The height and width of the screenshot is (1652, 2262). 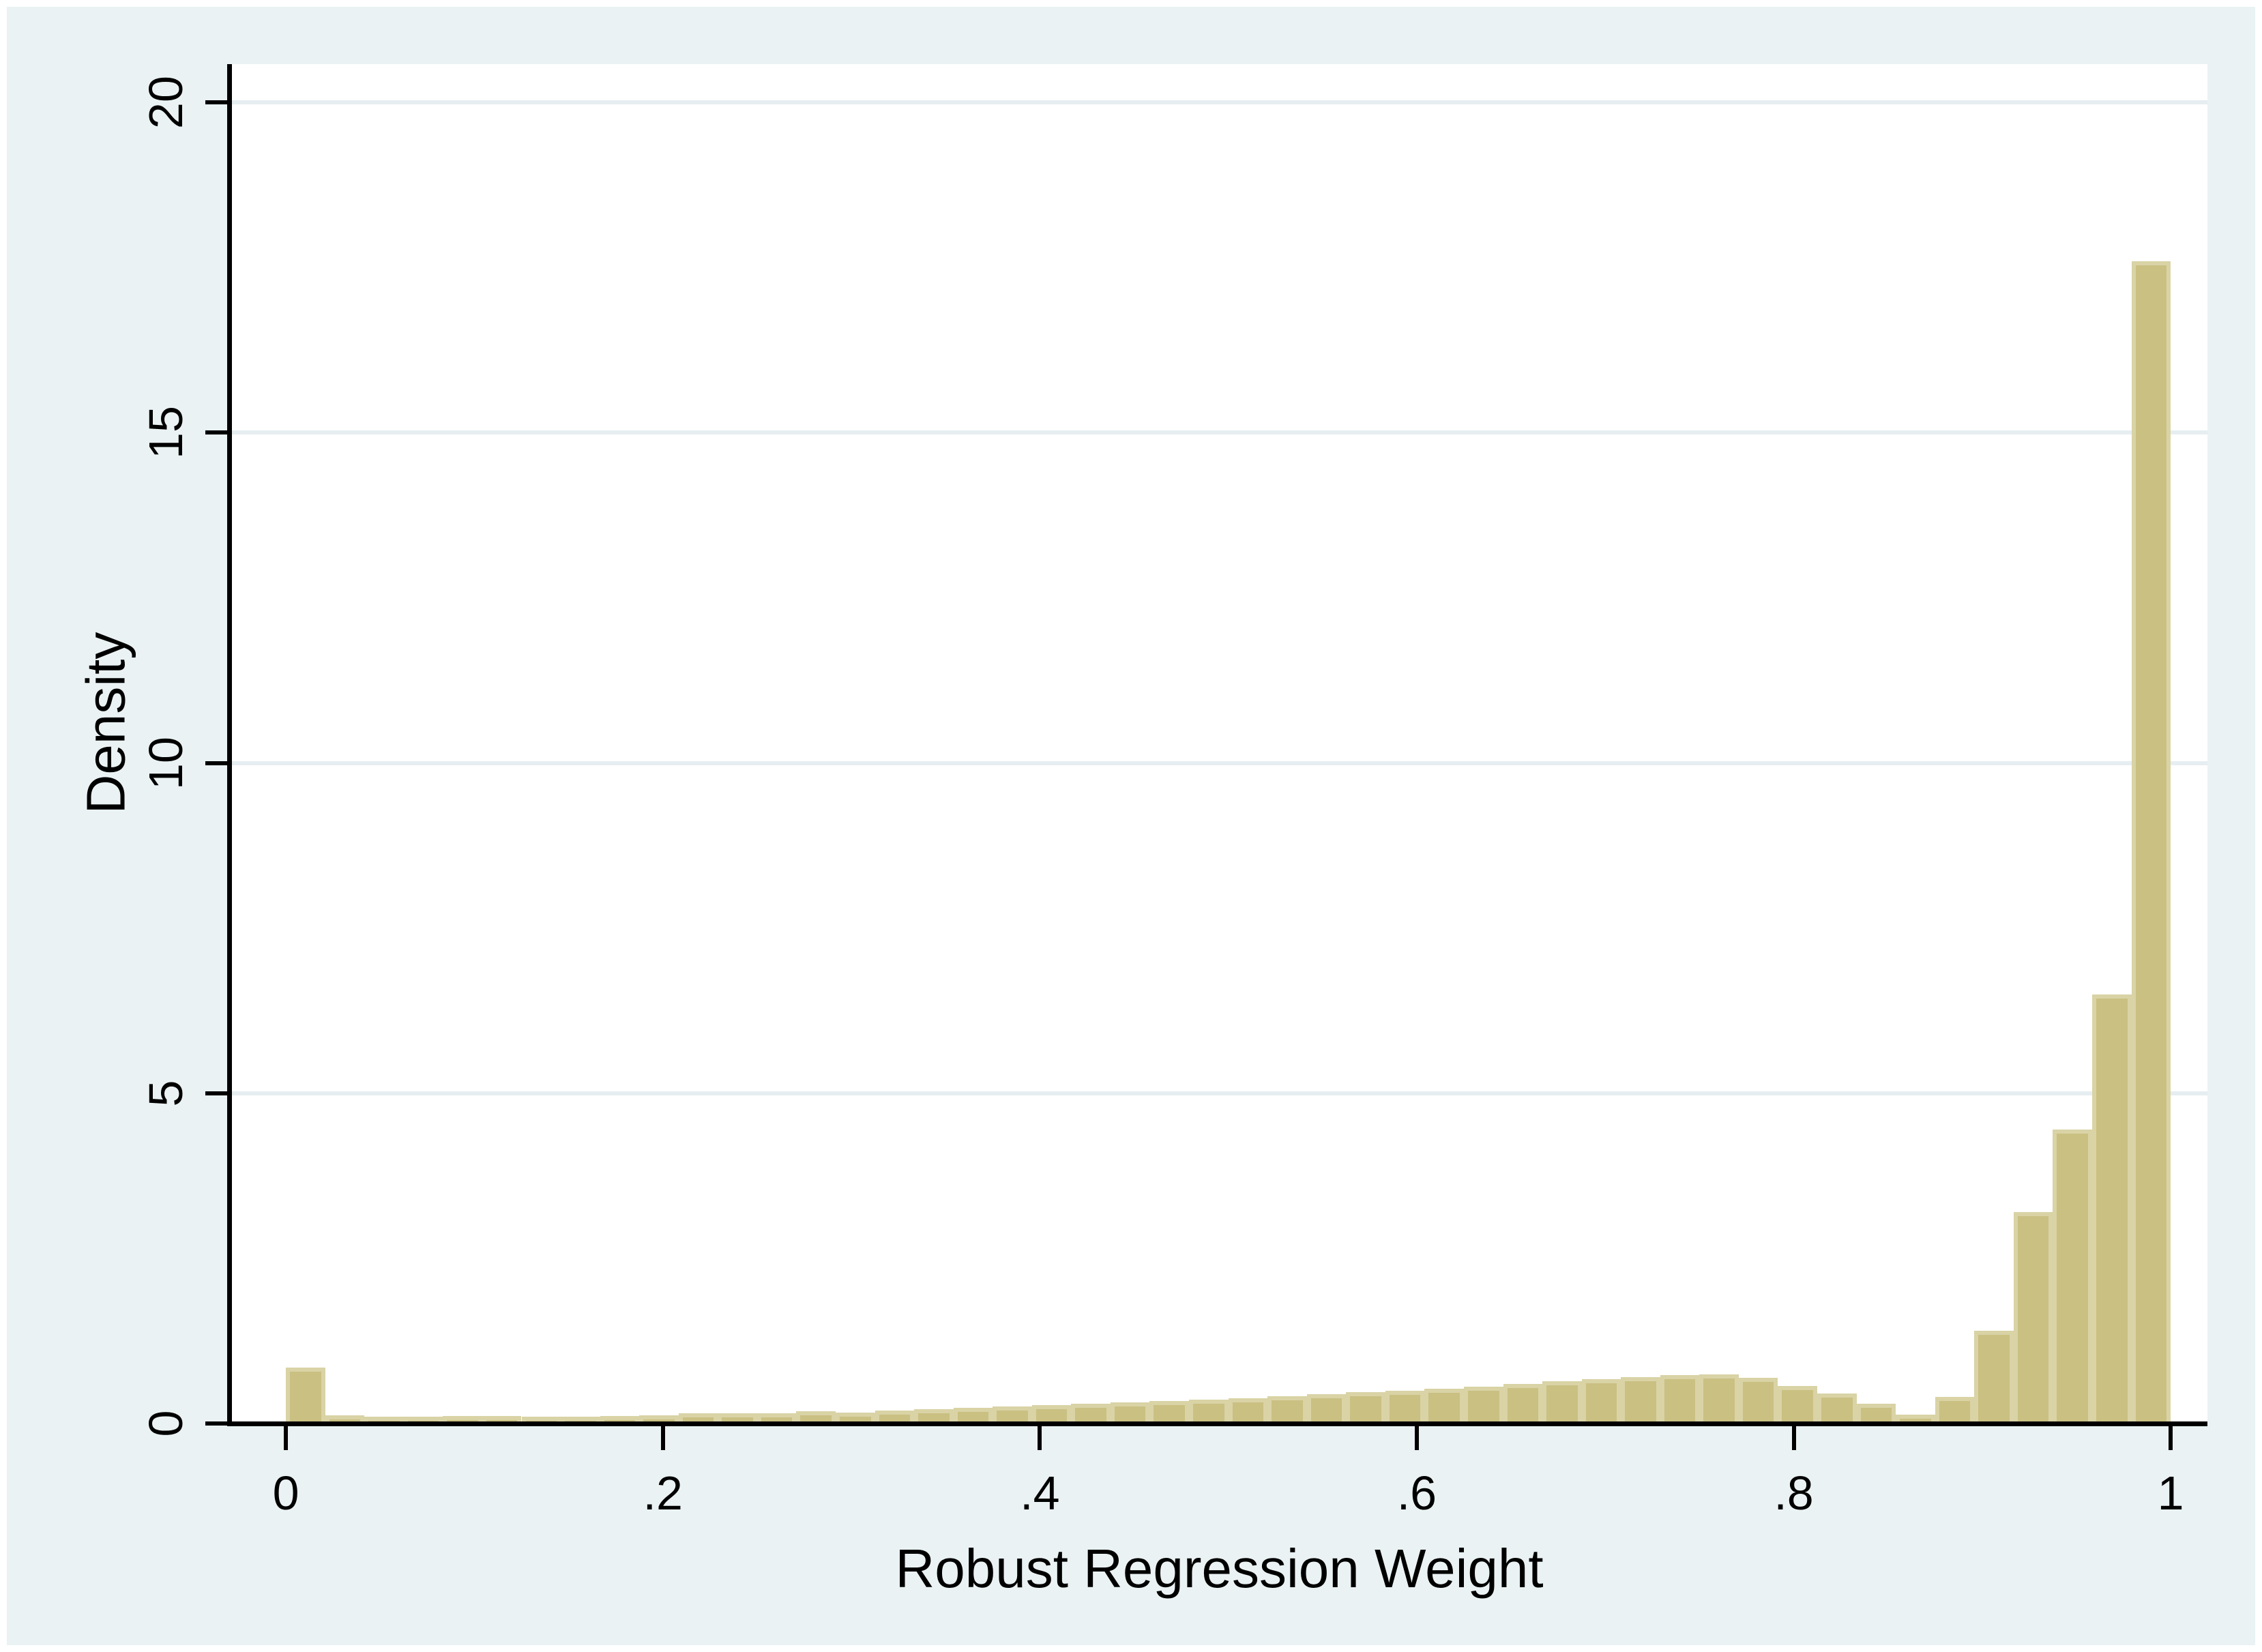 What do you see at coordinates (230, 745) in the screenshot?
I see `y-axis-line` at bounding box center [230, 745].